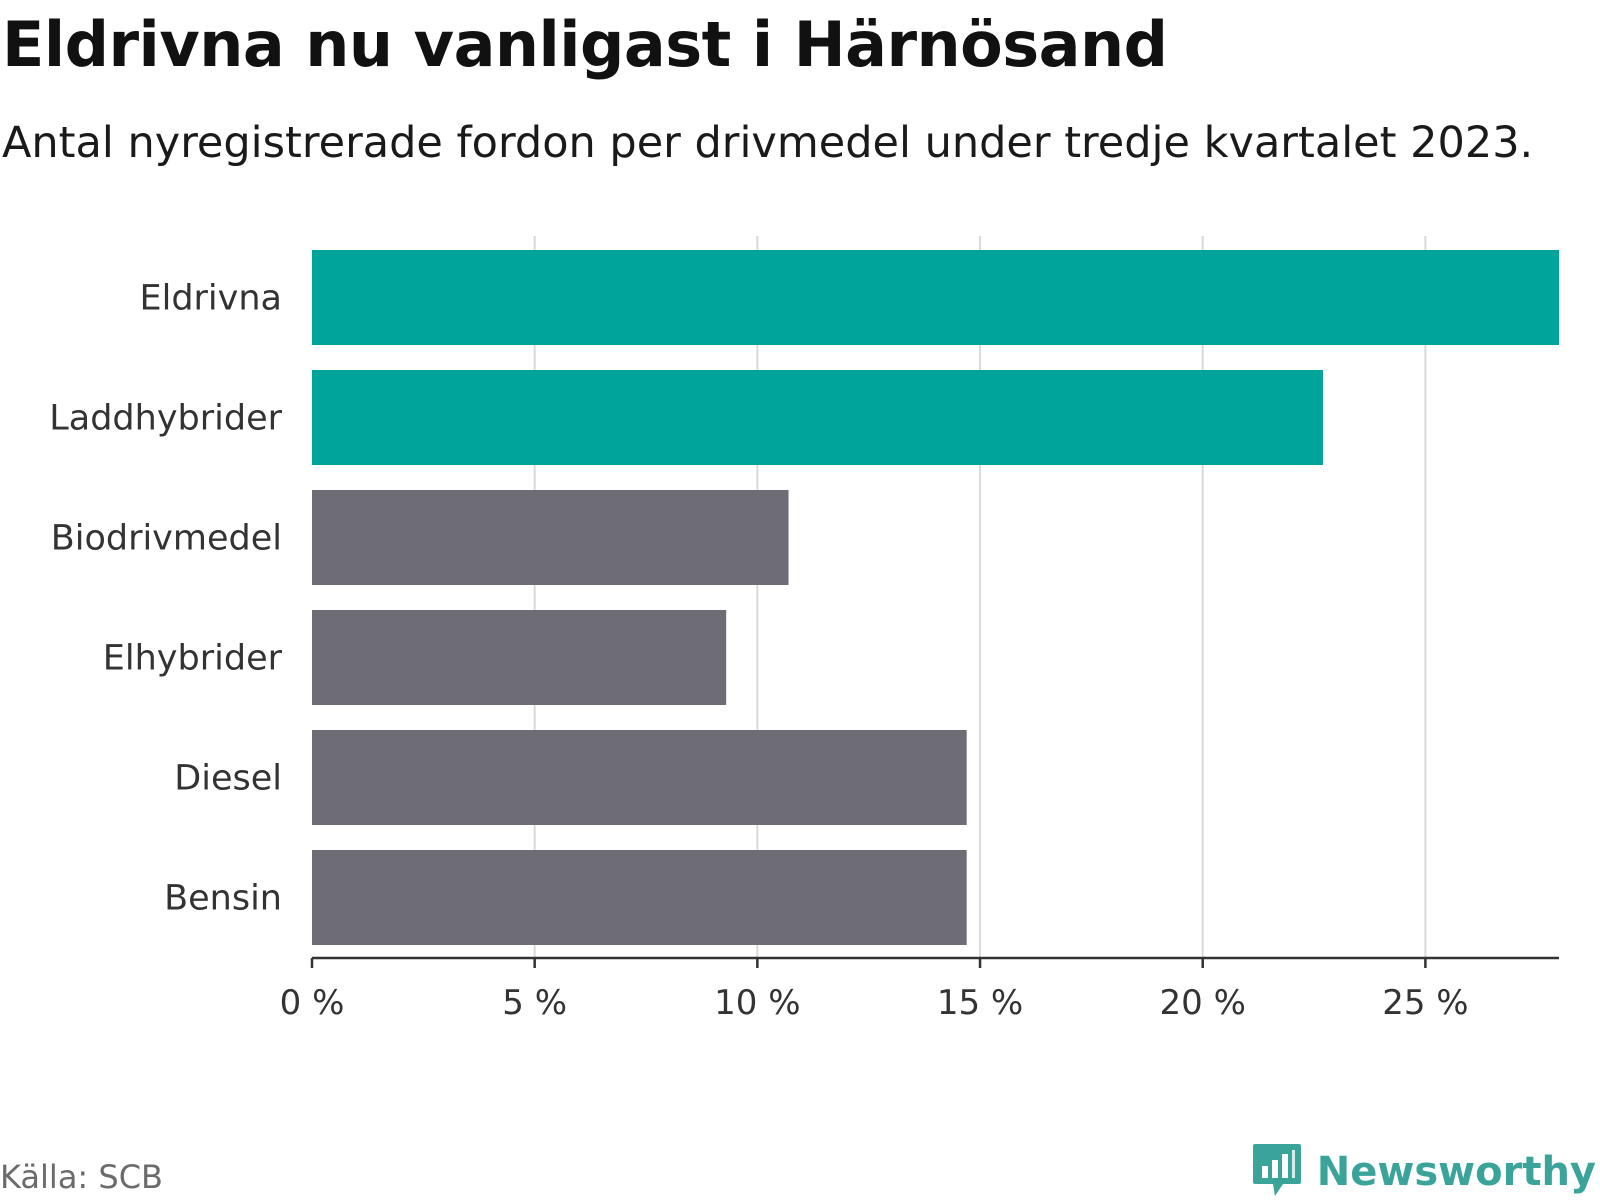  Describe the element at coordinates (1203, 1003) in the screenshot. I see `x-tick-label: 20 %` at that location.